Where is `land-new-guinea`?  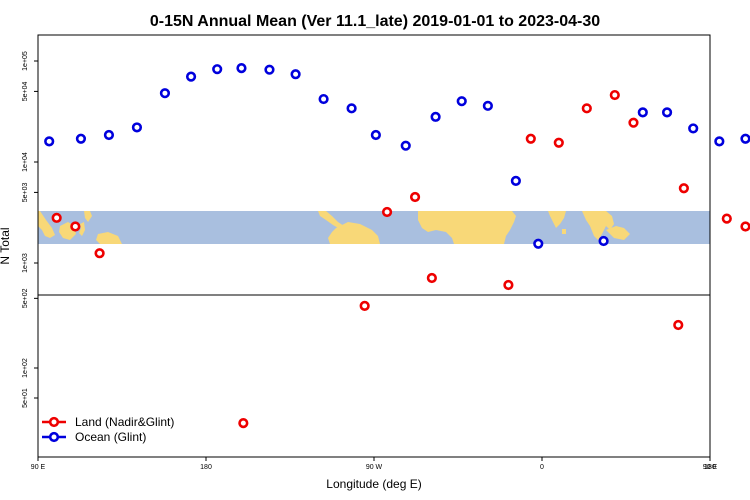
land-new-guinea is located at coordinates (109, 238).